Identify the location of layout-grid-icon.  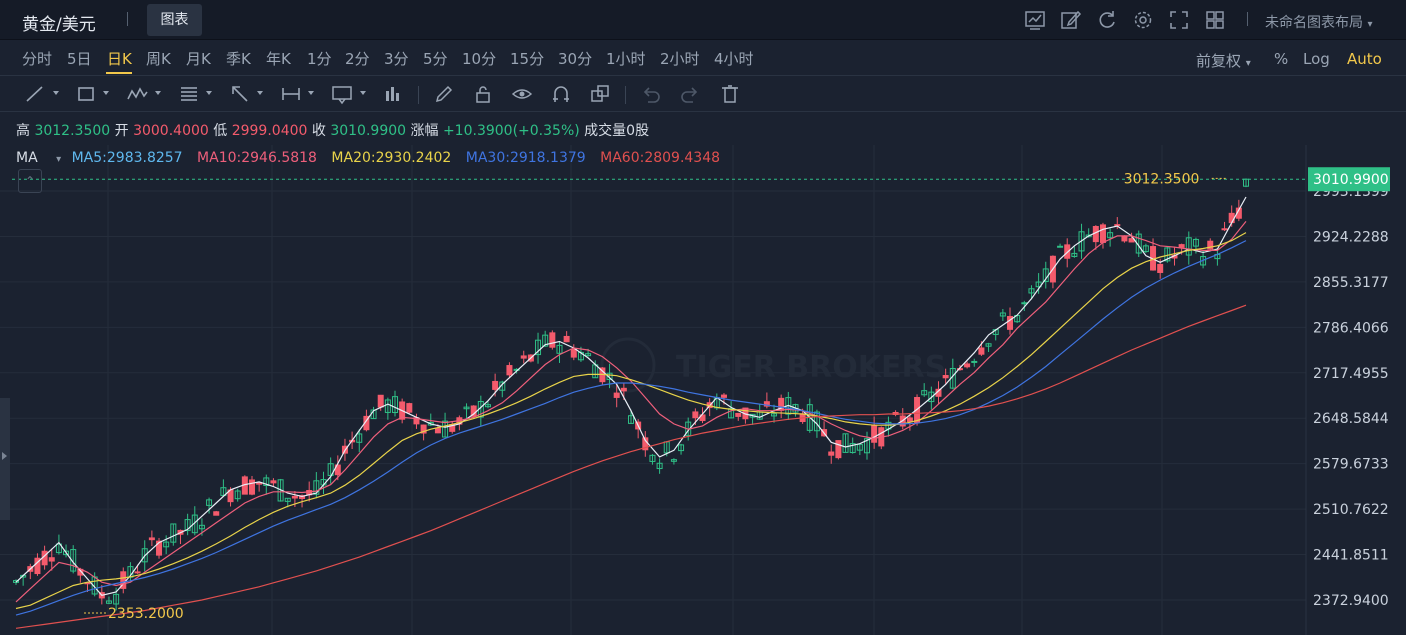
(1215, 20).